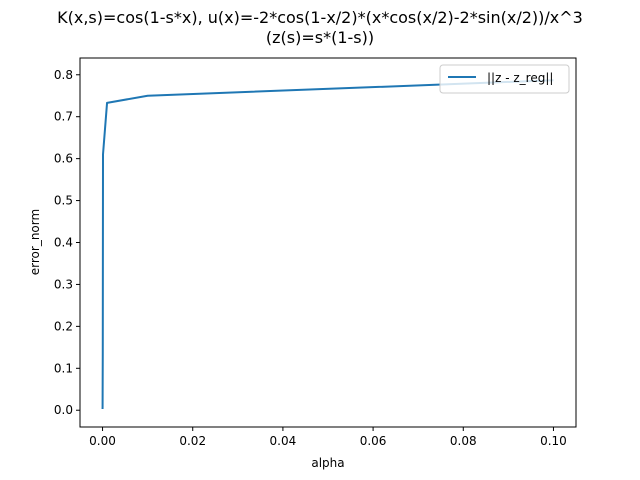 This screenshot has height=480, width=640. What do you see at coordinates (63, 75) in the screenshot?
I see `y-tick-label: 0.8` at bounding box center [63, 75].